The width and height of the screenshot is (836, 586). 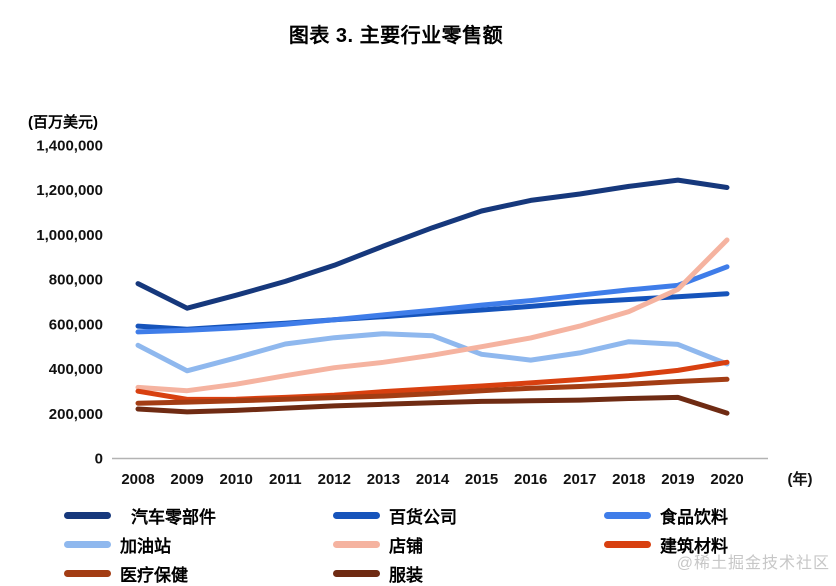 I want to click on legend-item-stores: 店铺, so click(x=468, y=544).